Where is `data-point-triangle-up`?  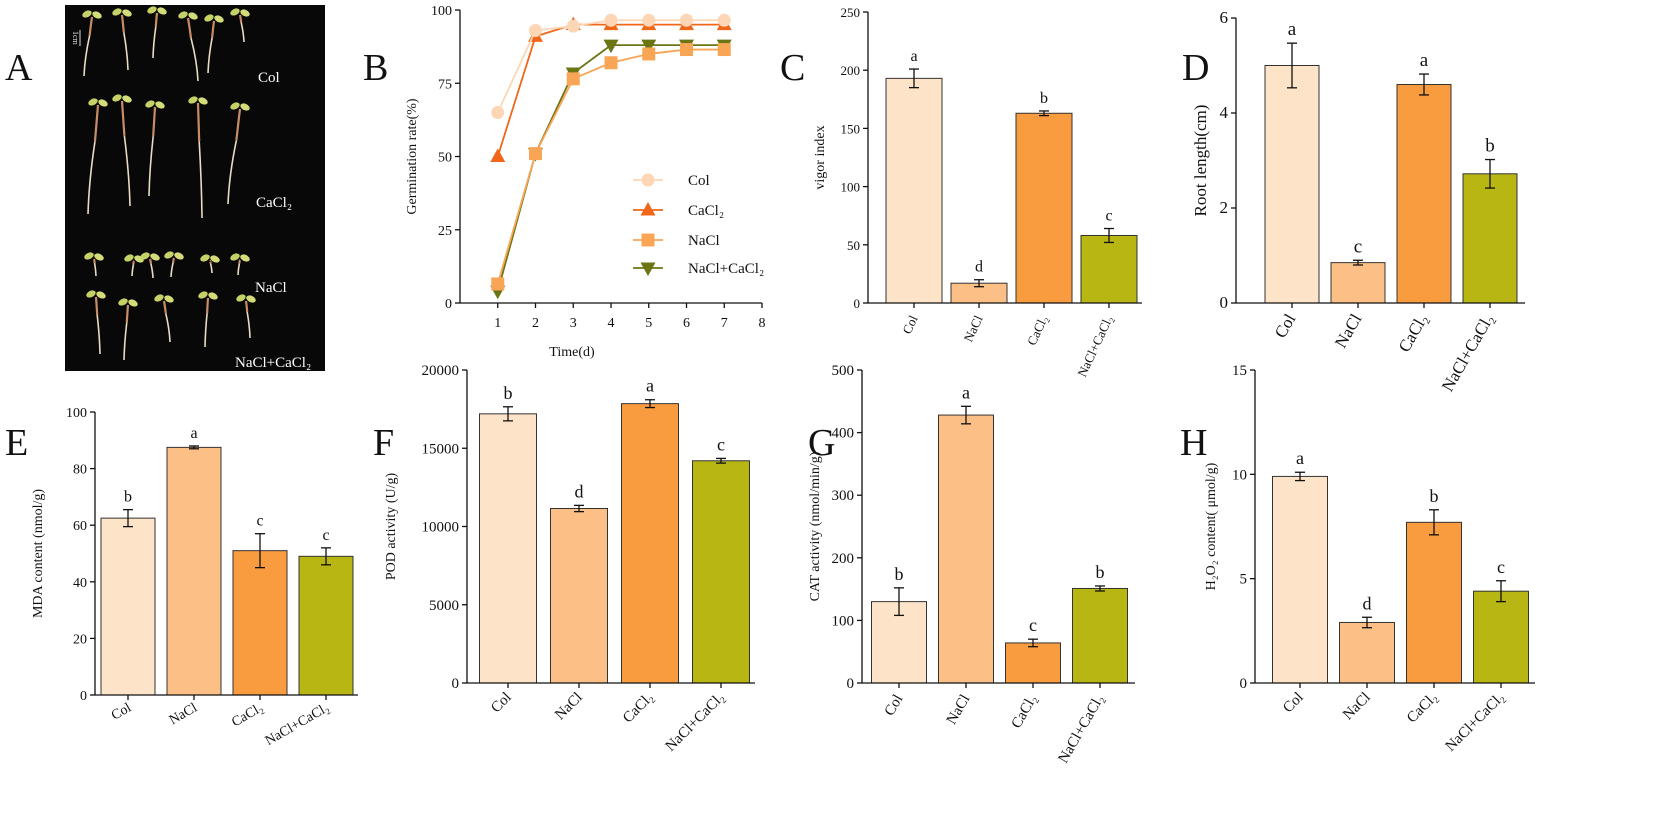
data-point-triangle-up is located at coordinates (648, 209).